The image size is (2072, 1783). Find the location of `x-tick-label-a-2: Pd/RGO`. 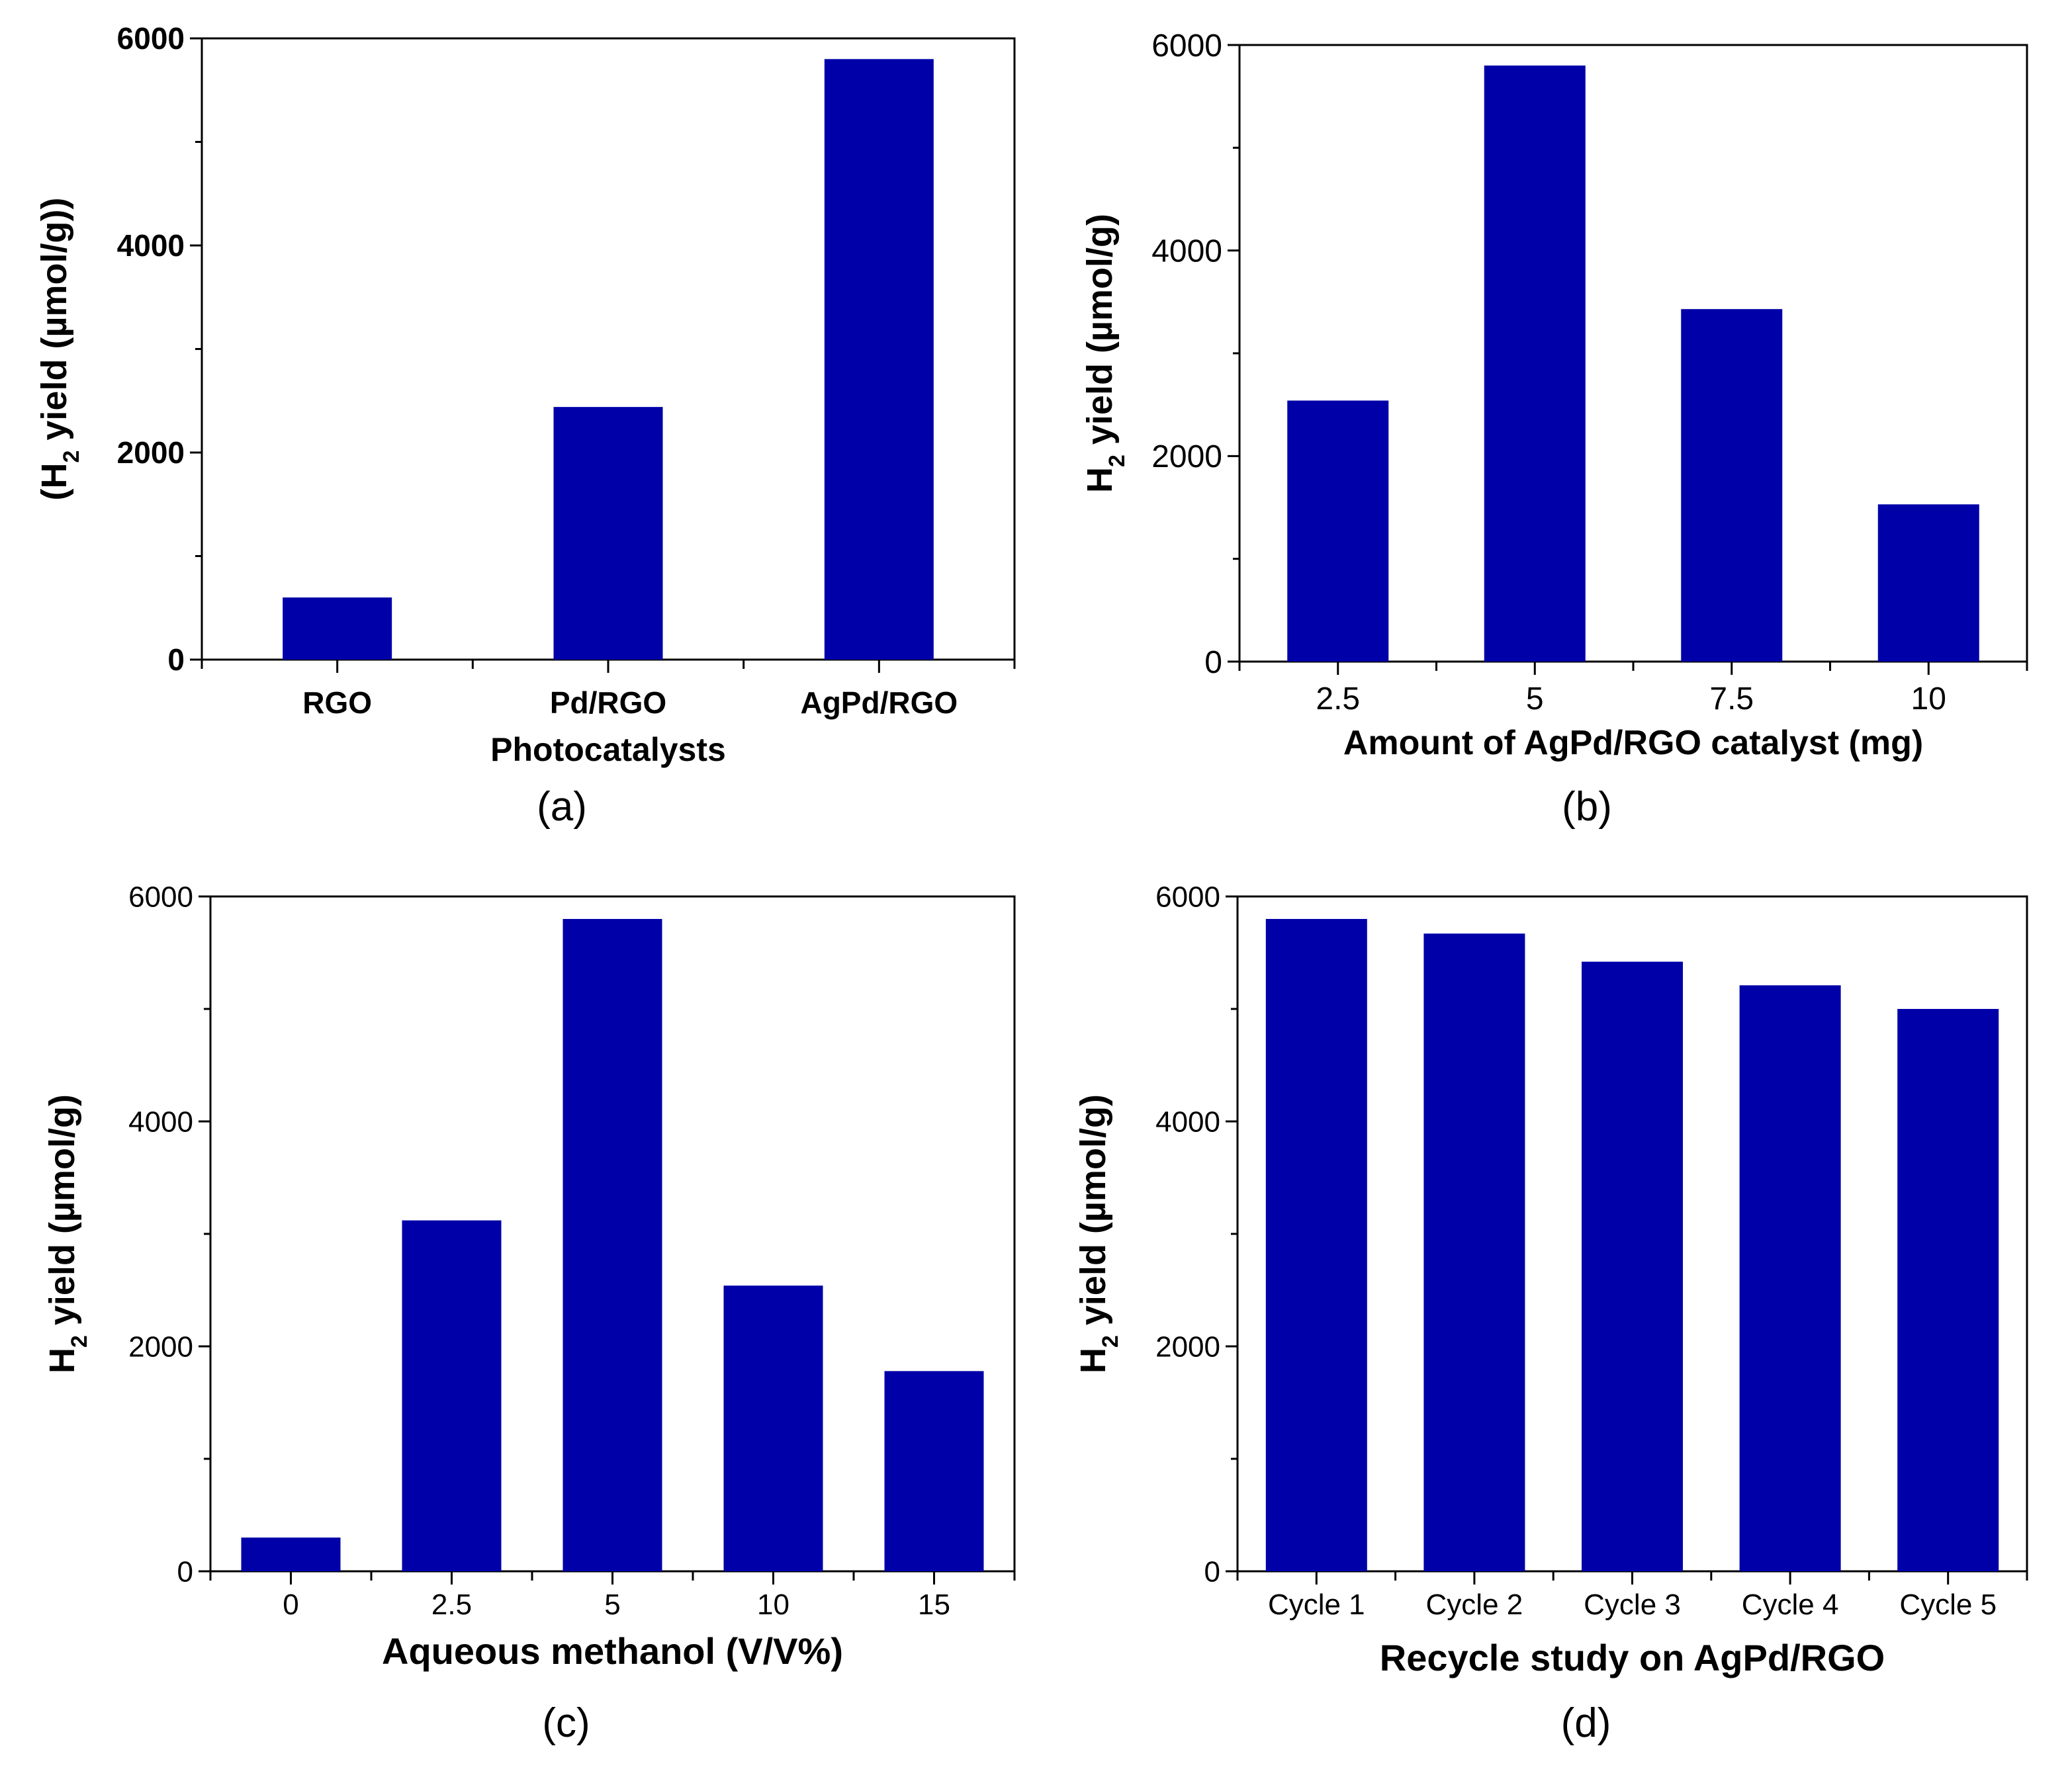

x-tick-label-a-2: Pd/RGO is located at coordinates (608, 702).